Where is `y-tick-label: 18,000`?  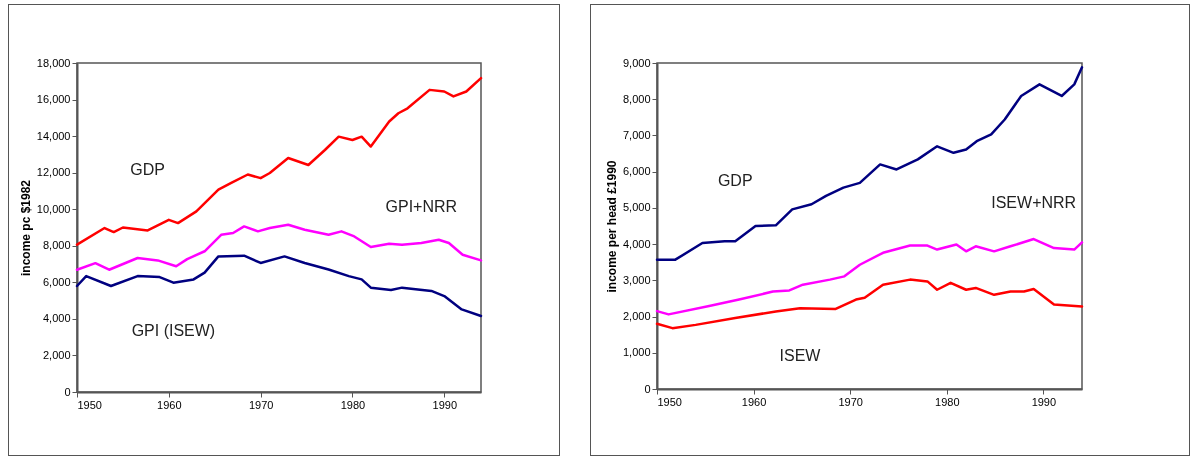 y-tick-label: 18,000 is located at coordinates (53, 62).